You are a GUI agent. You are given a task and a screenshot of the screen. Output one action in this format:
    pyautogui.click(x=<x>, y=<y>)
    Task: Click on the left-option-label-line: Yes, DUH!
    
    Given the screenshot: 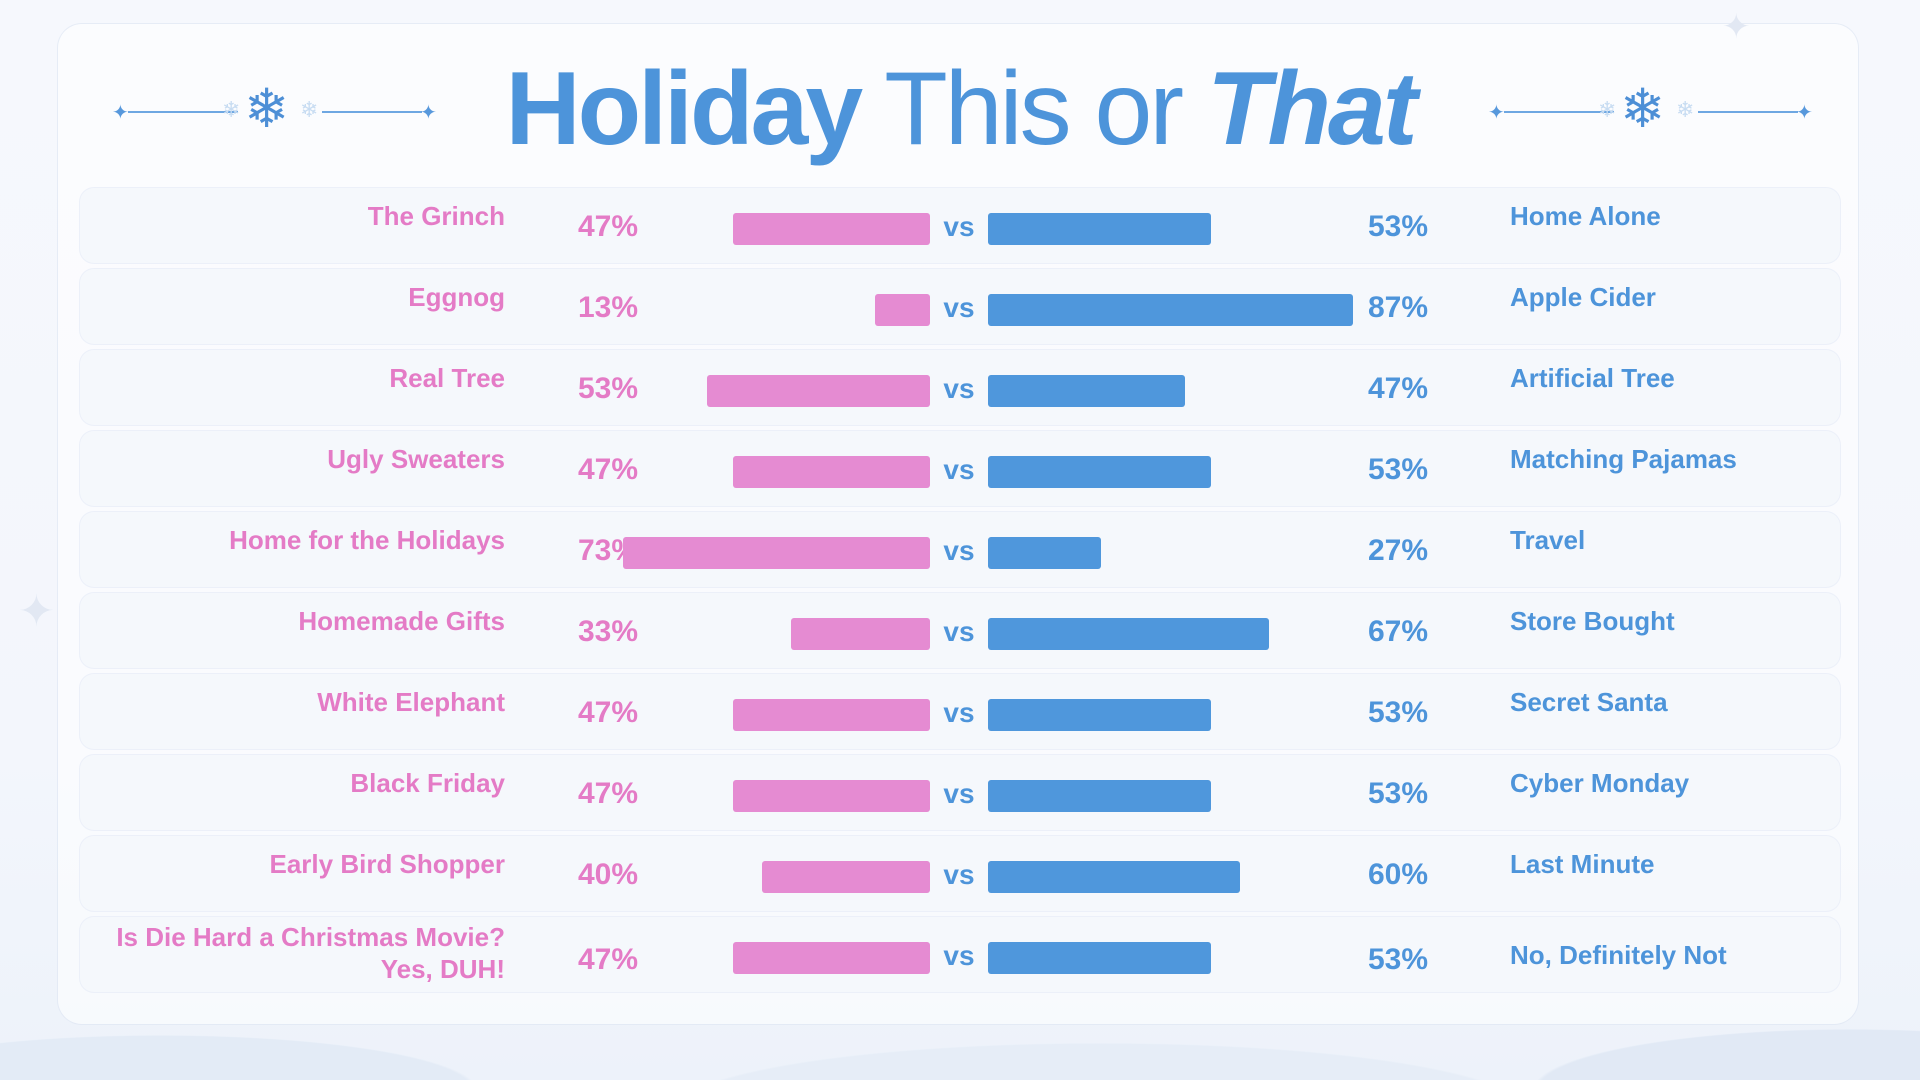 What is the action you would take?
    pyautogui.click(x=442, y=969)
    